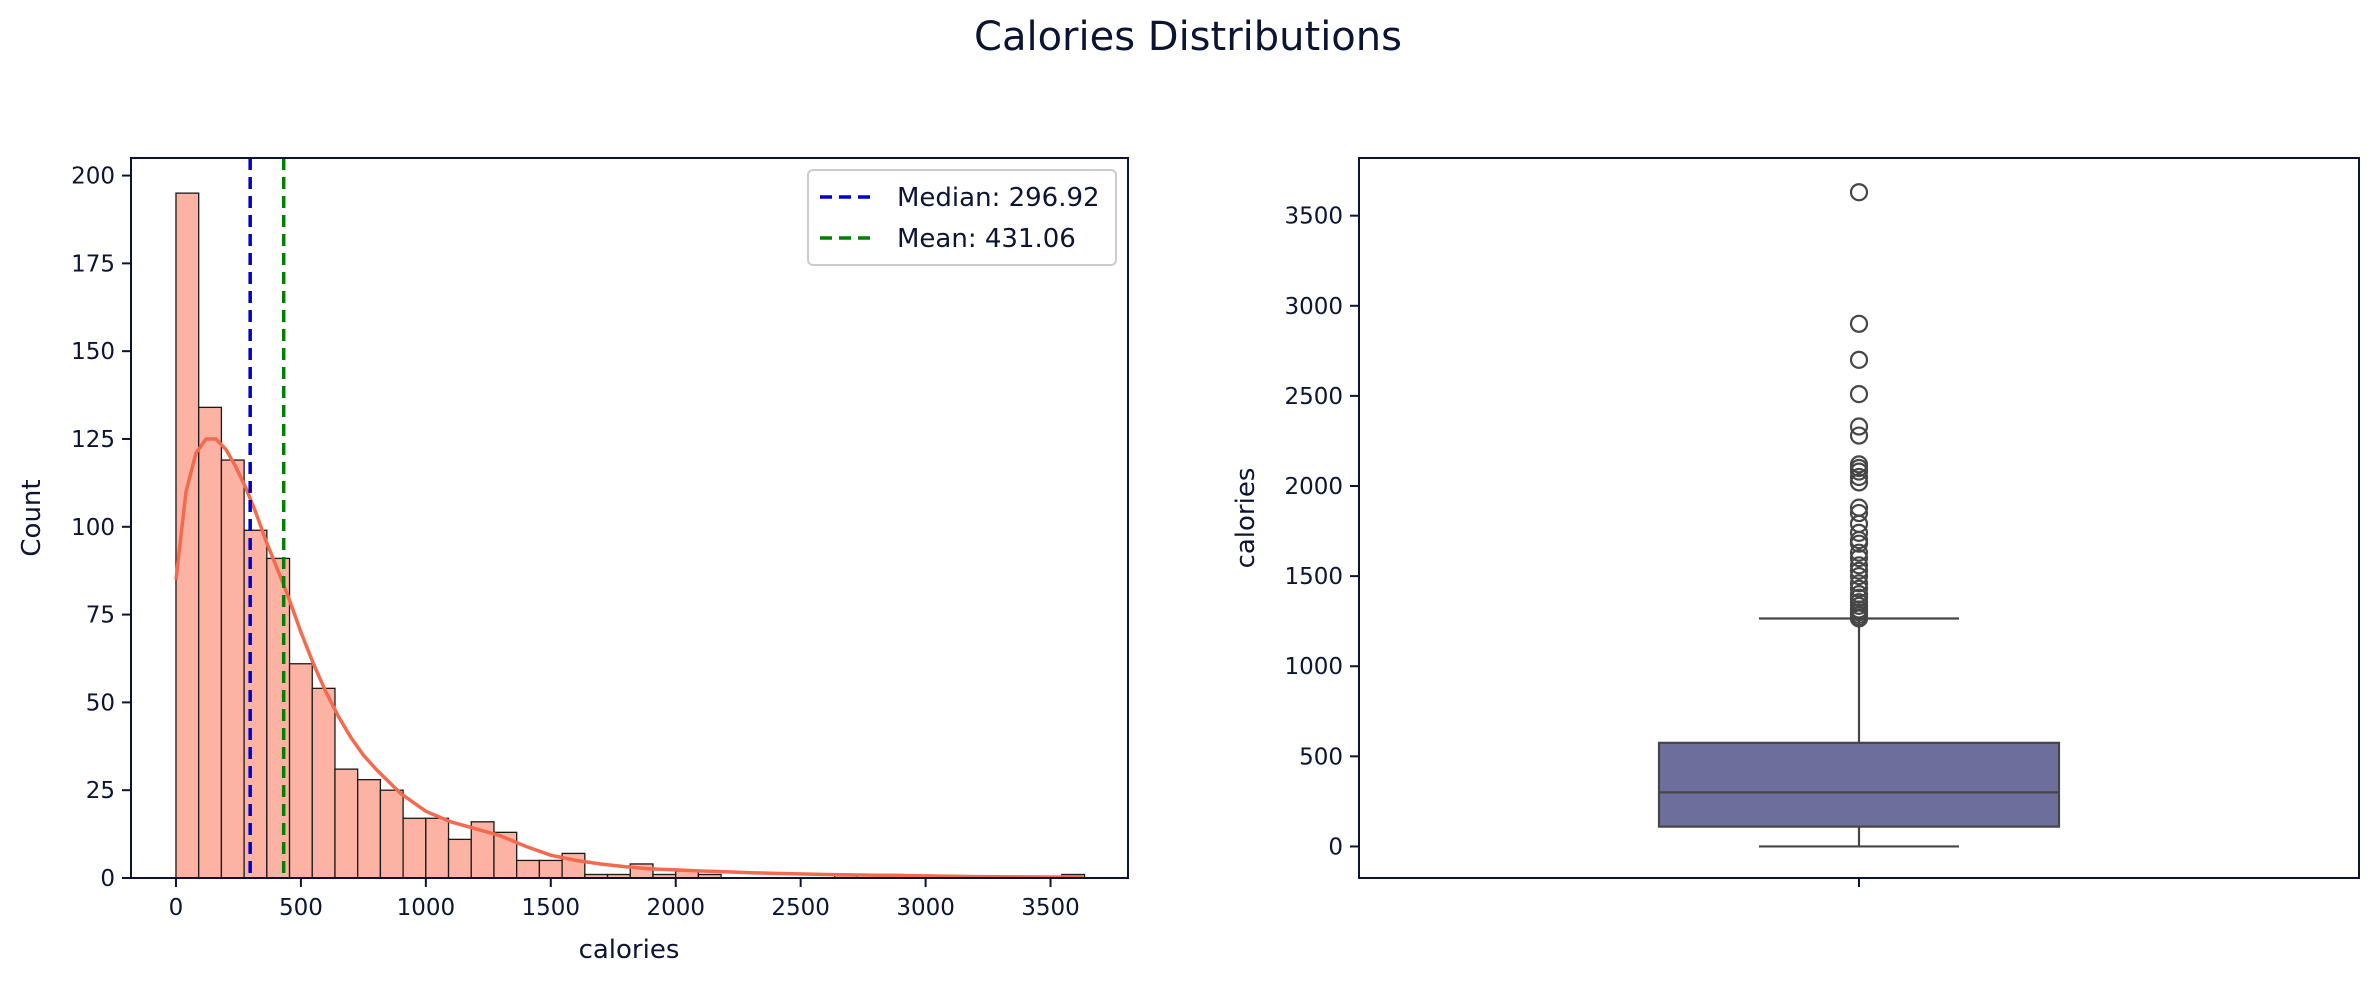 This screenshot has width=2377, height=990. I want to click on boxplot-body, so click(1859, 732).